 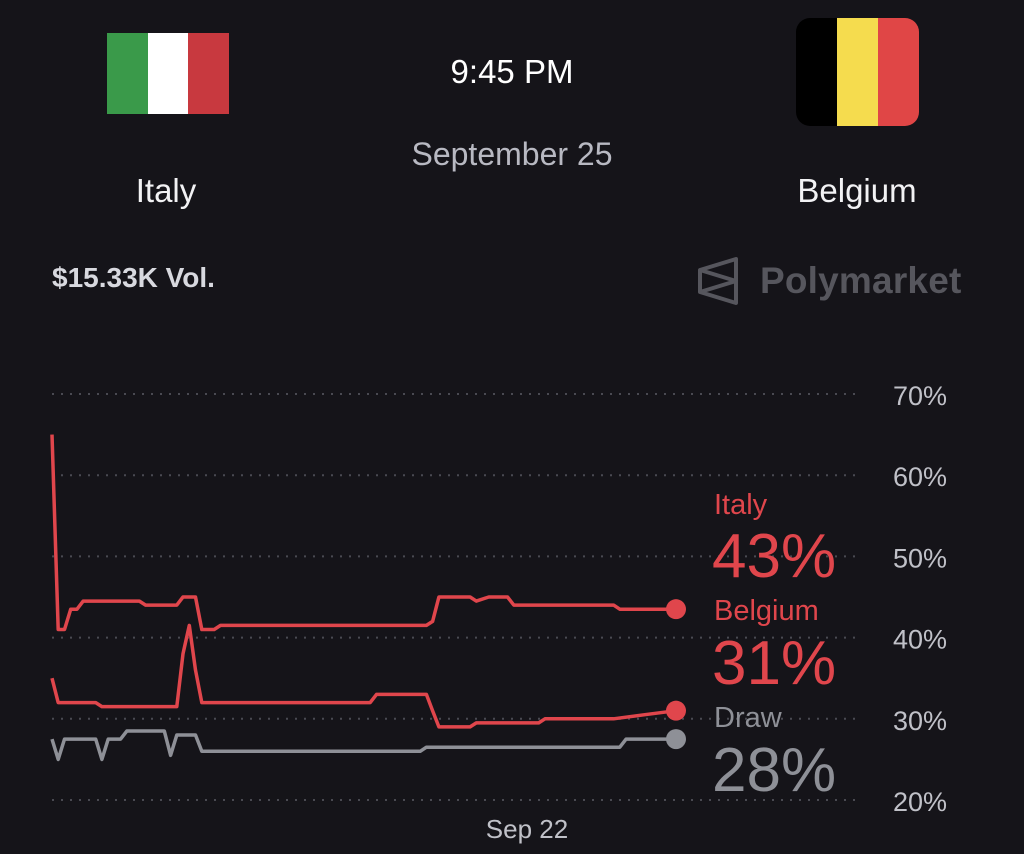 What do you see at coordinates (512, 154) in the screenshot?
I see `match-date: September 25` at bounding box center [512, 154].